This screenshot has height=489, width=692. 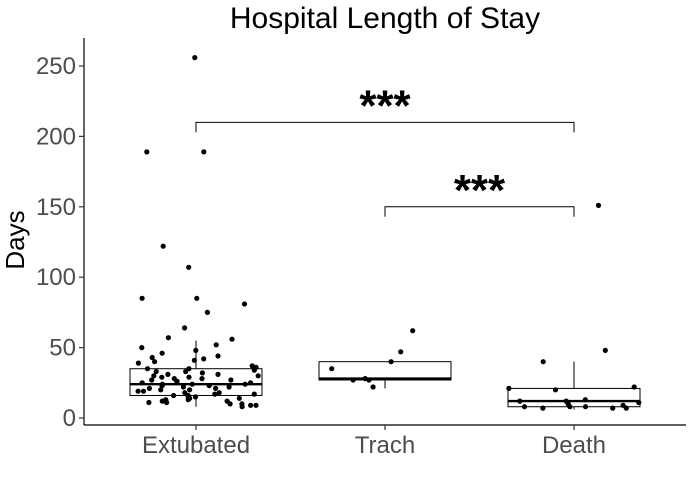 I want to click on y-tick-label: 100, so click(x=56, y=277).